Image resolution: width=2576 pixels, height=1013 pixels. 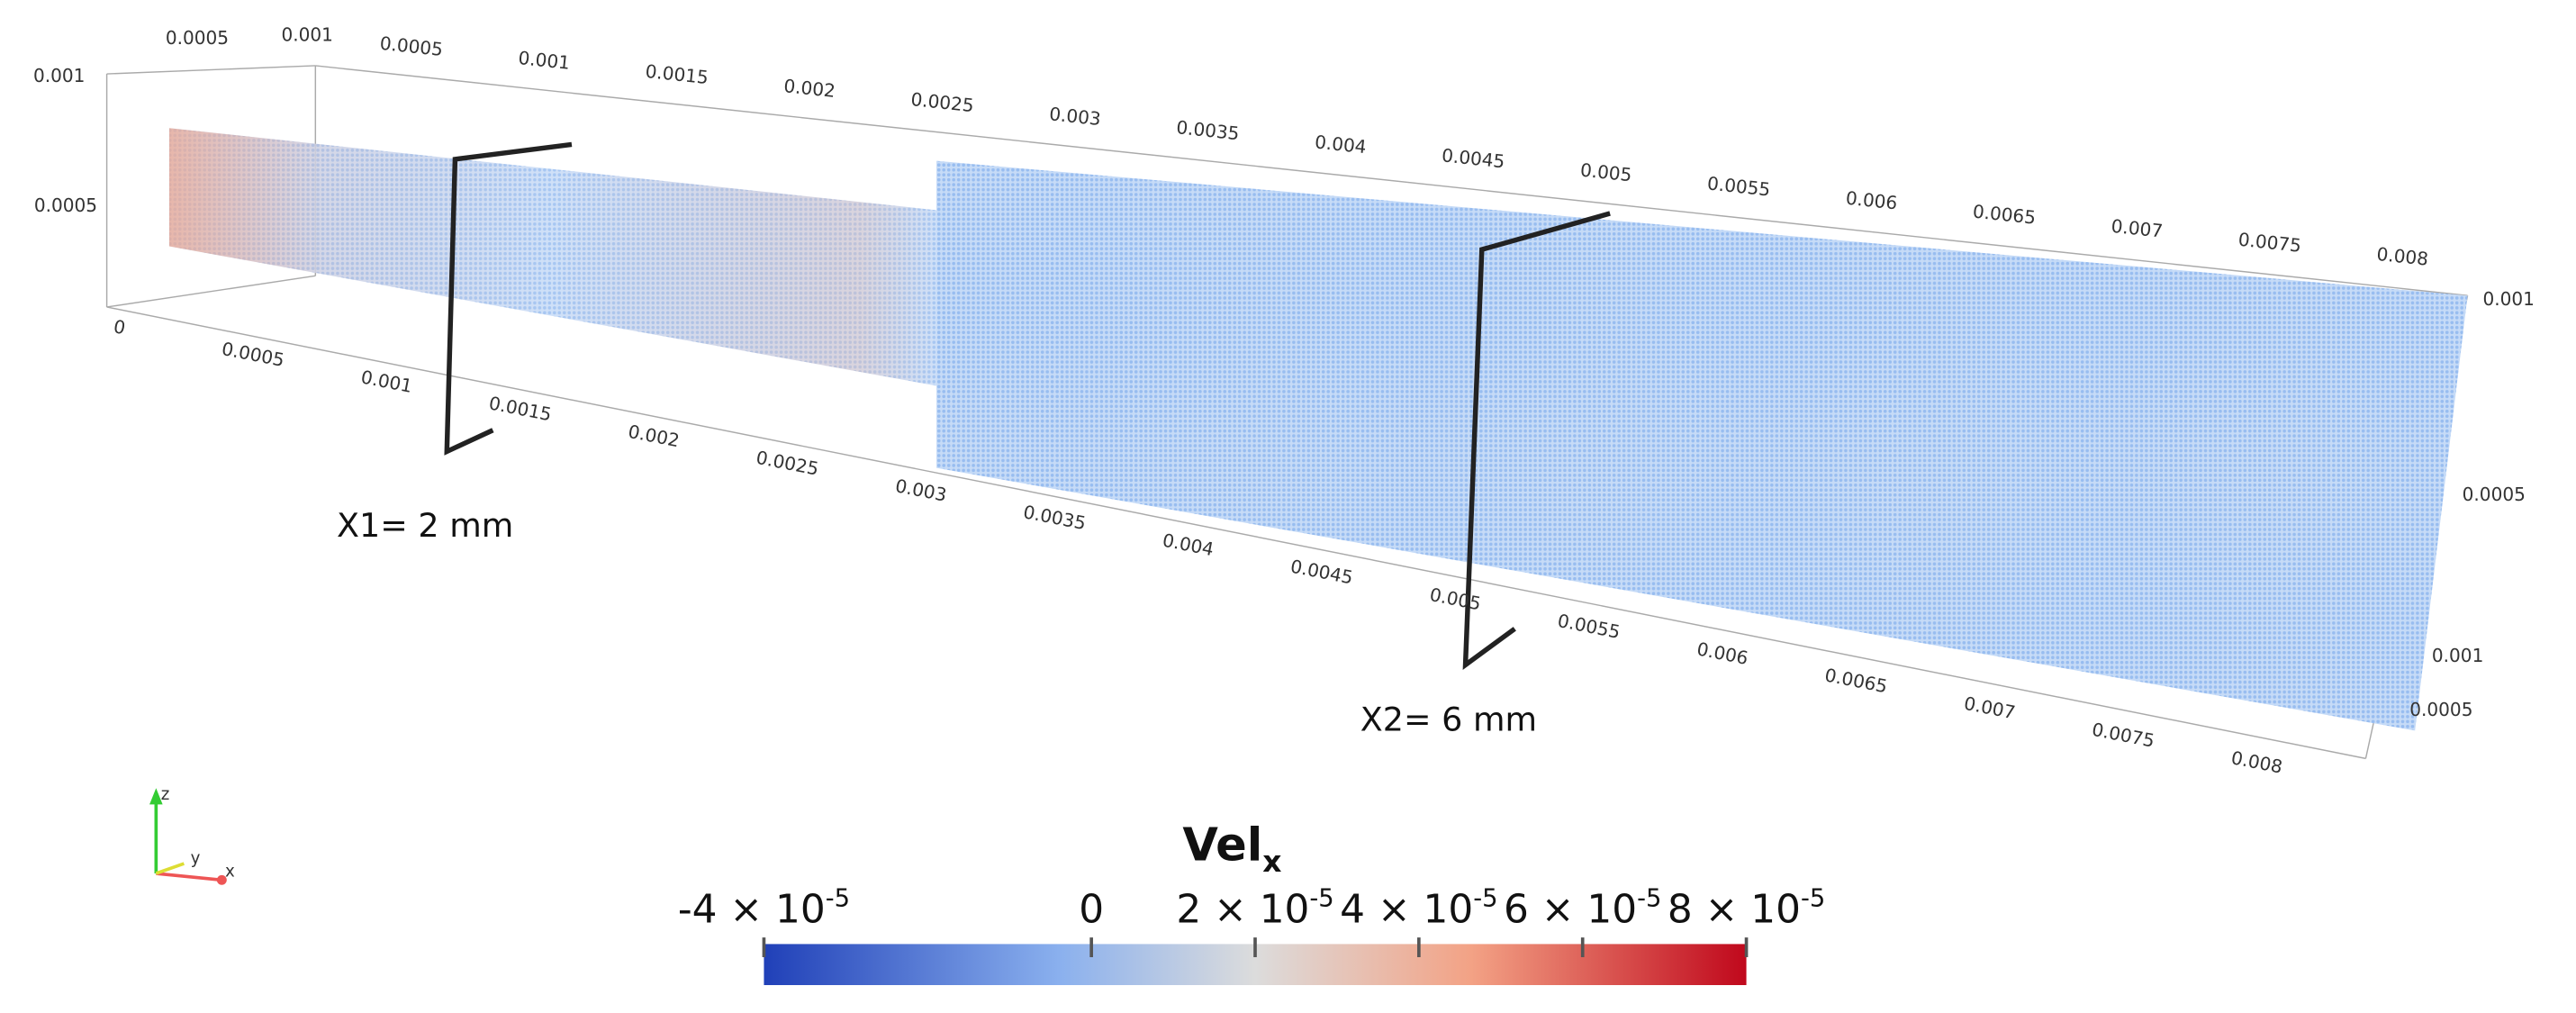 I want to click on colorbar-title: Velx, so click(x=1231, y=849).